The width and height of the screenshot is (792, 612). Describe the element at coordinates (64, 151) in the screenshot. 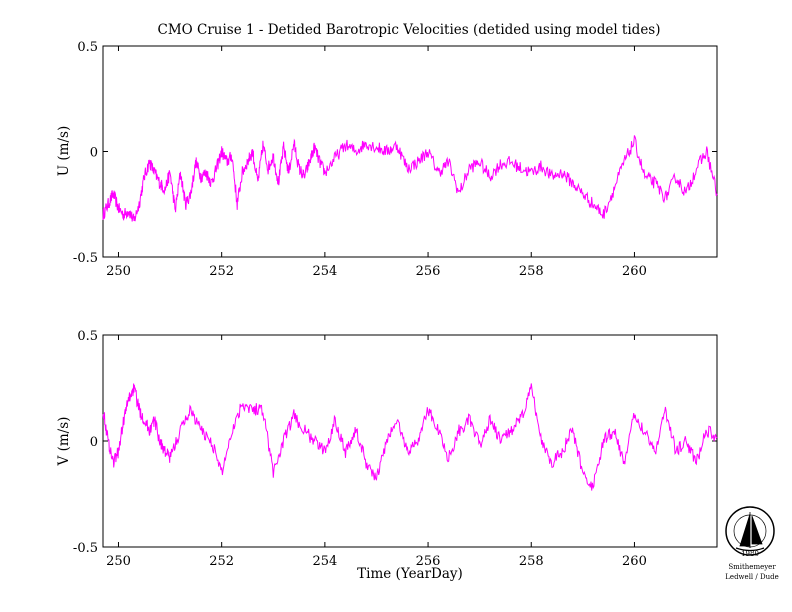

I see `y-axis-label-u: U (m/s)` at that location.